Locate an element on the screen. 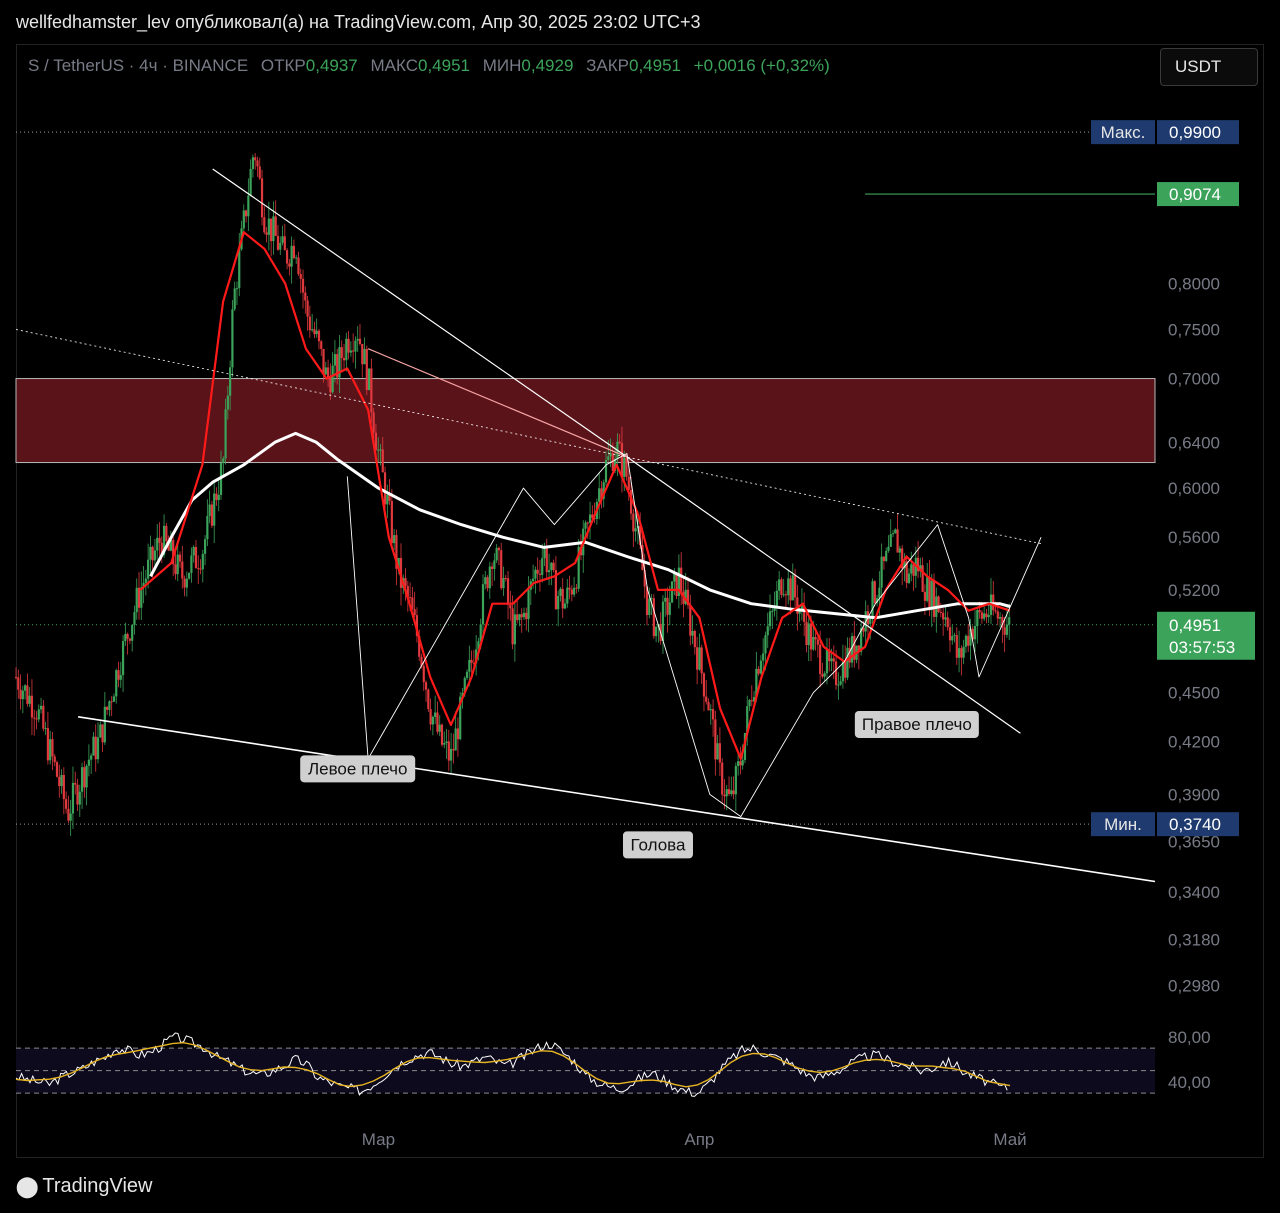  max-price-label-box is located at coordinates (1123, 132).